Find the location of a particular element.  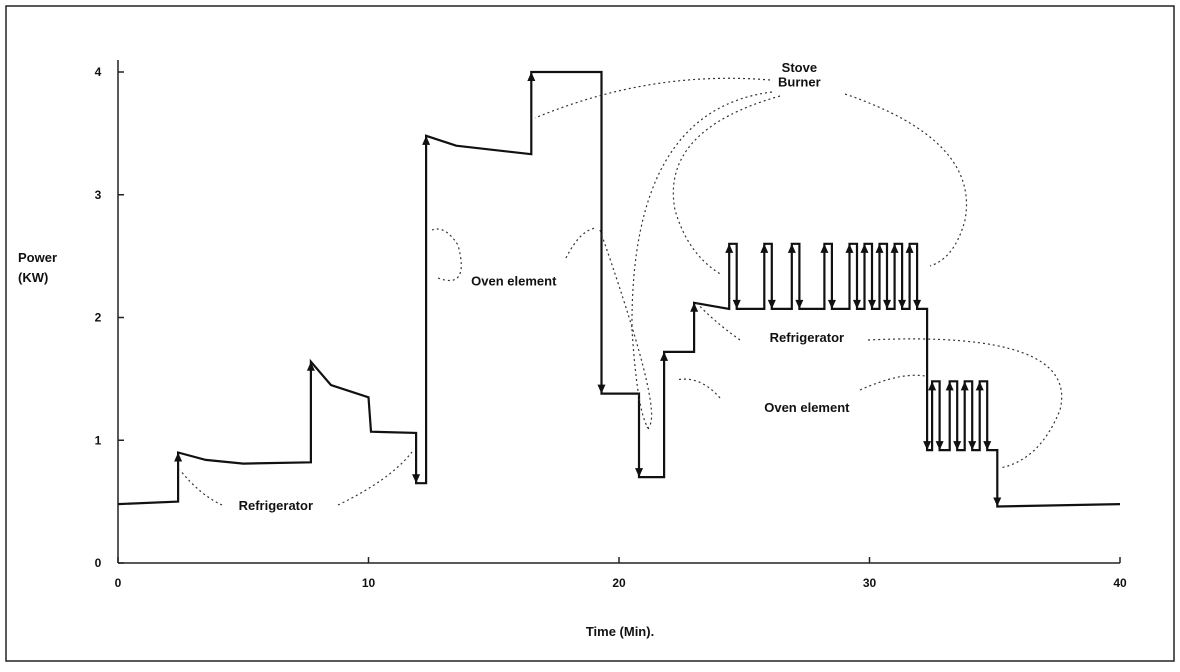

y-tick-label: 4 is located at coordinates (98, 72).